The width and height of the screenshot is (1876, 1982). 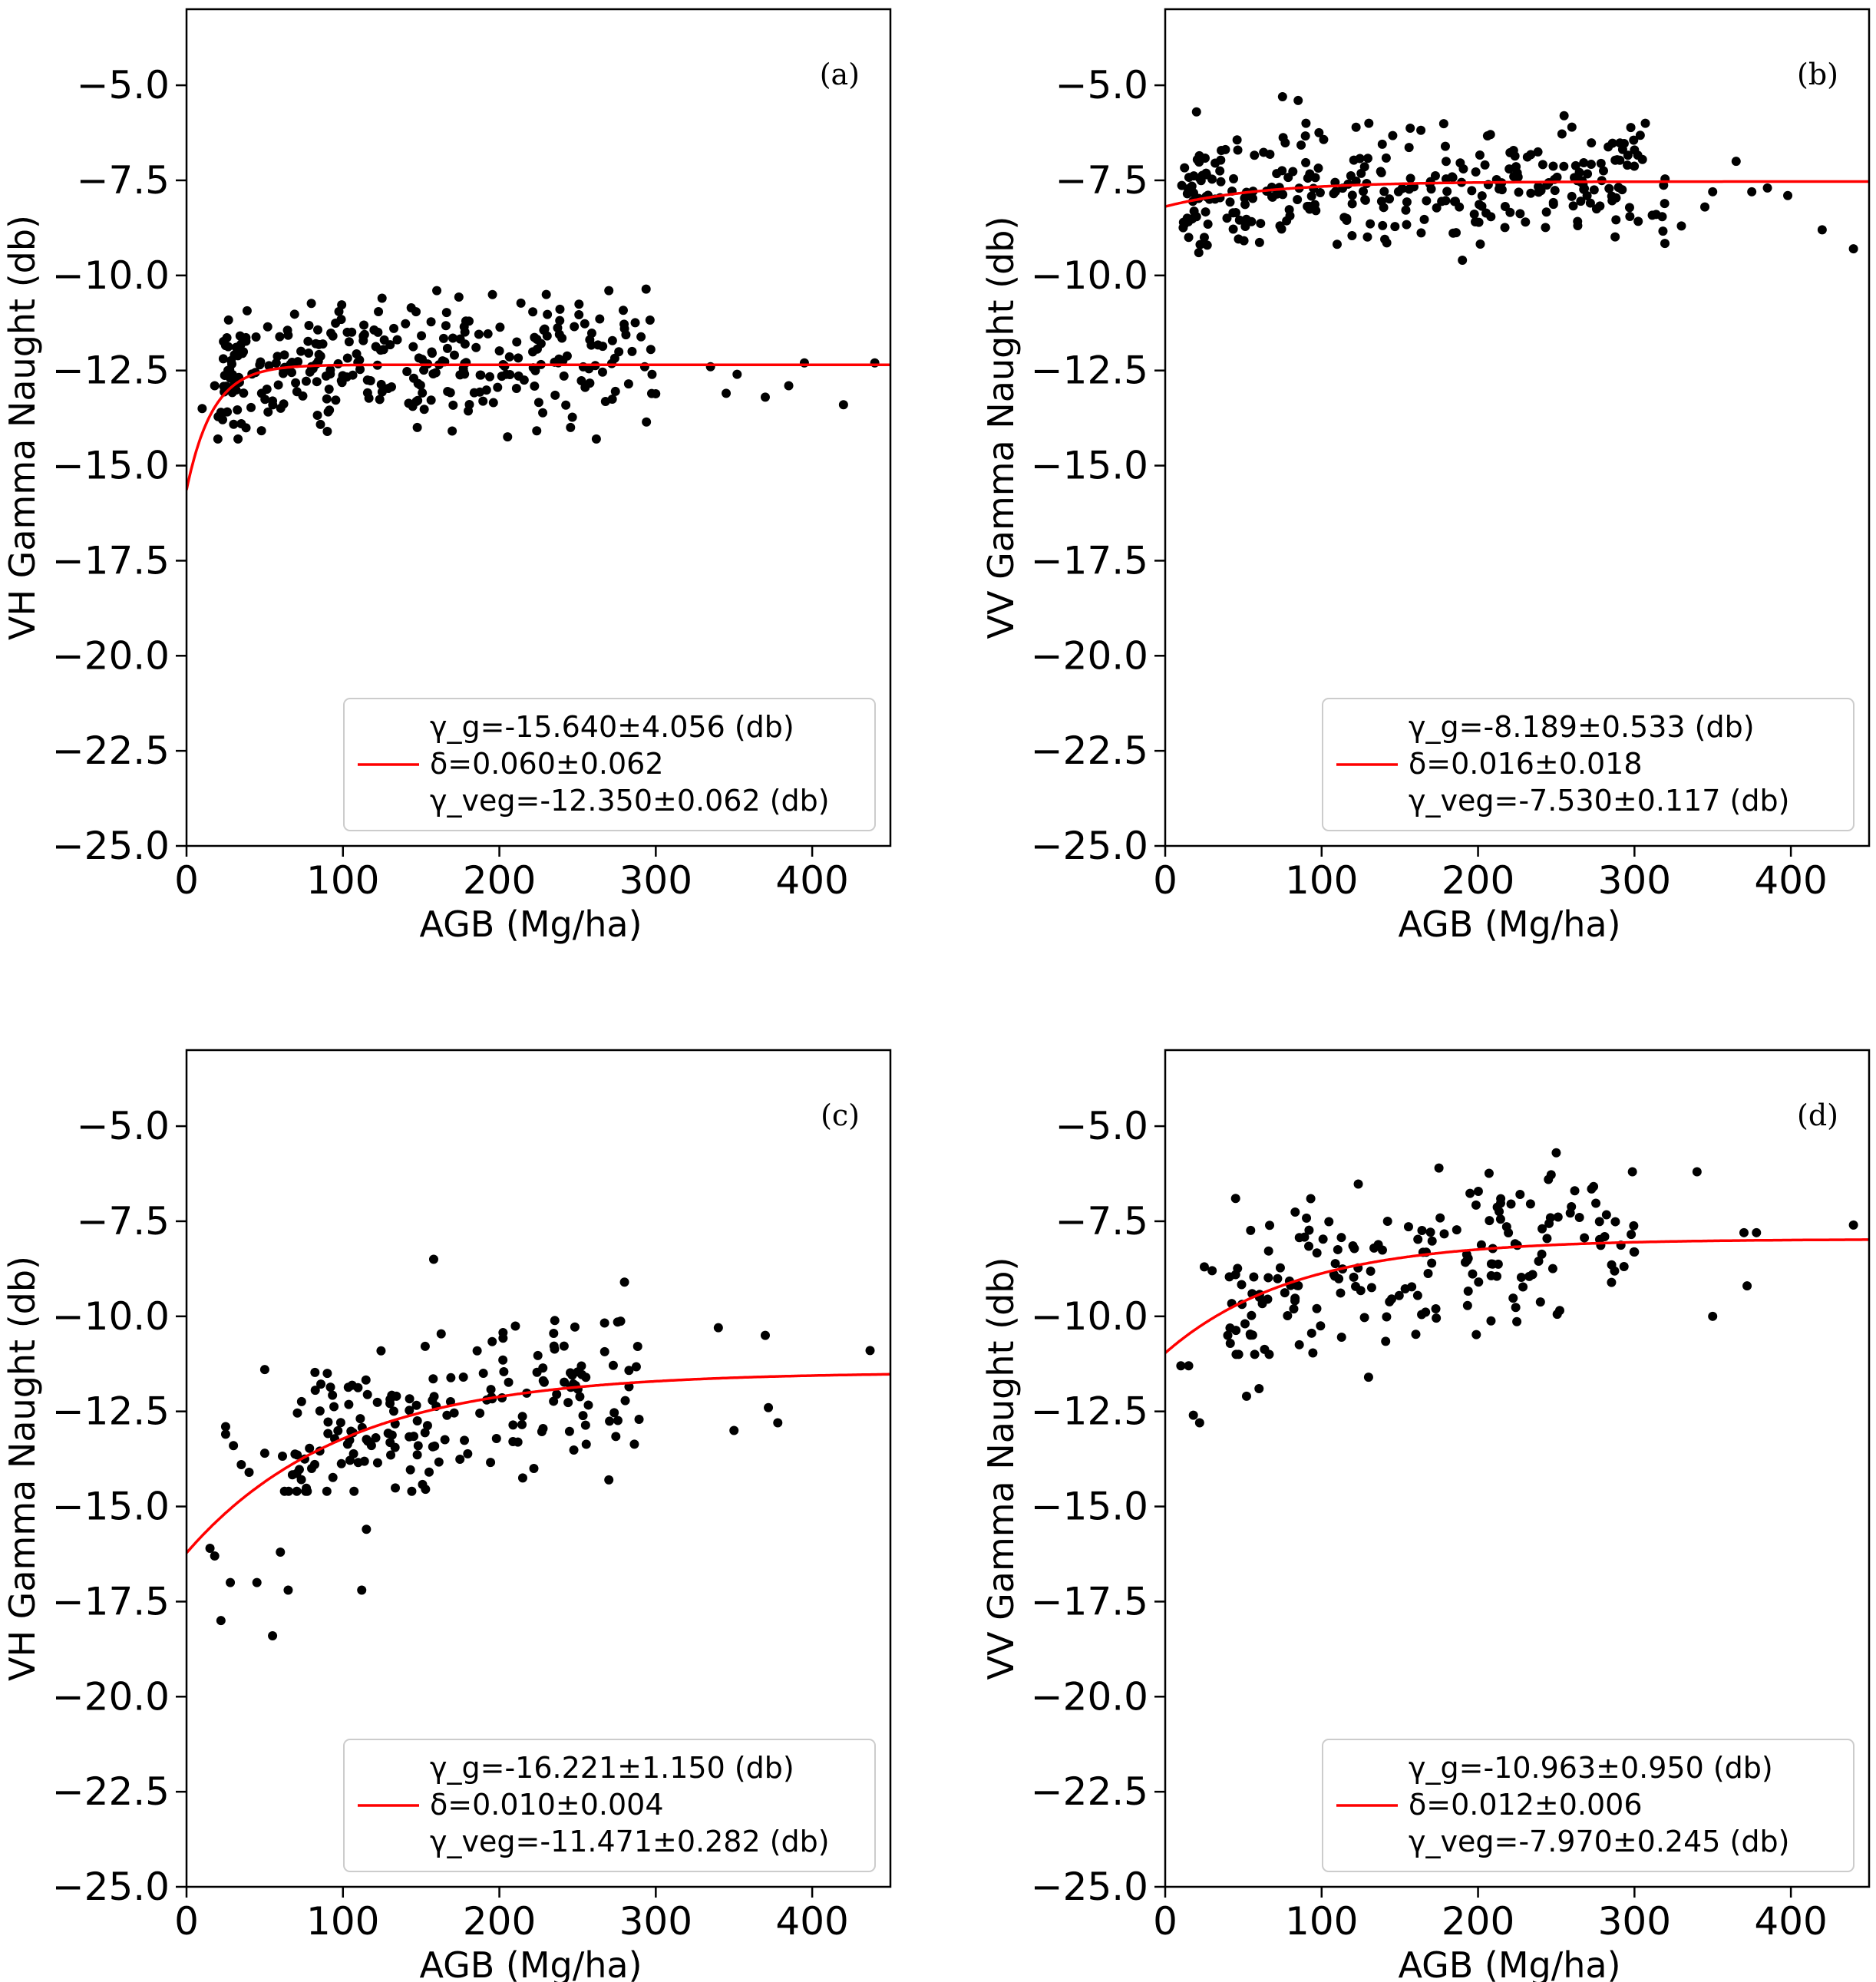 What do you see at coordinates (22, 427) in the screenshot?
I see `y-axis-label: VH Gamma Naught (db)` at bounding box center [22, 427].